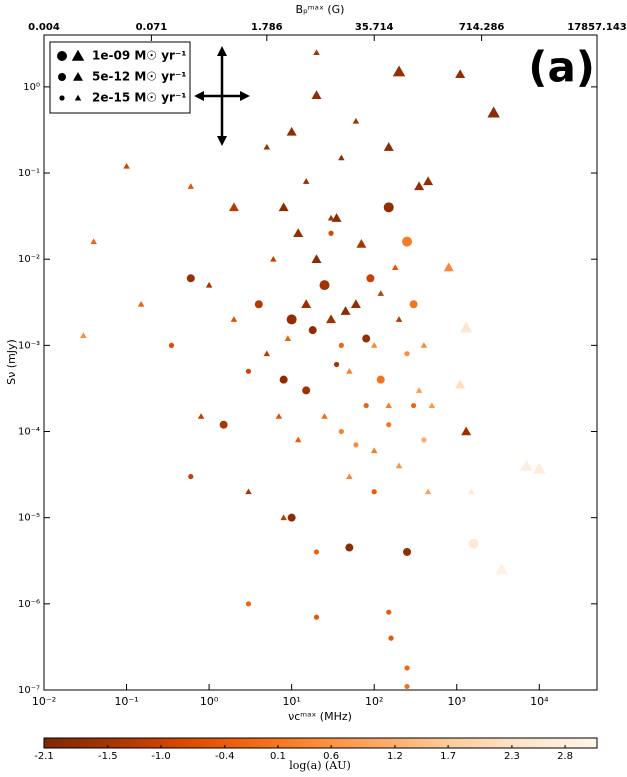 Image resolution: width=627 pixels, height=777 pixels. I want to click on x2-axis-label: Bₚᵐᵃˣ (G), so click(320, 9).